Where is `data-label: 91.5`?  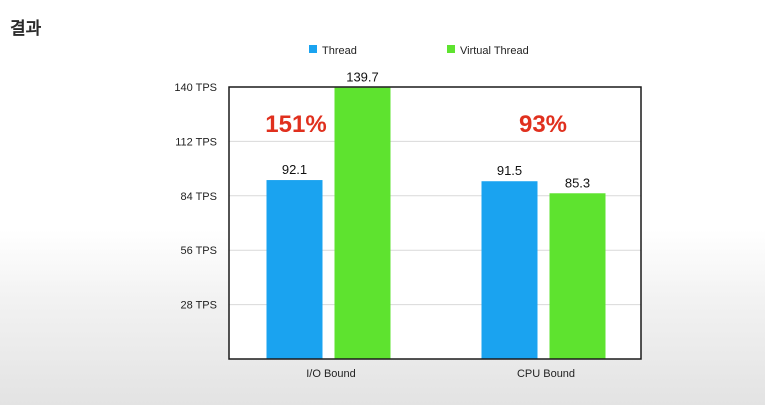
data-label: 91.5 is located at coordinates (509, 170).